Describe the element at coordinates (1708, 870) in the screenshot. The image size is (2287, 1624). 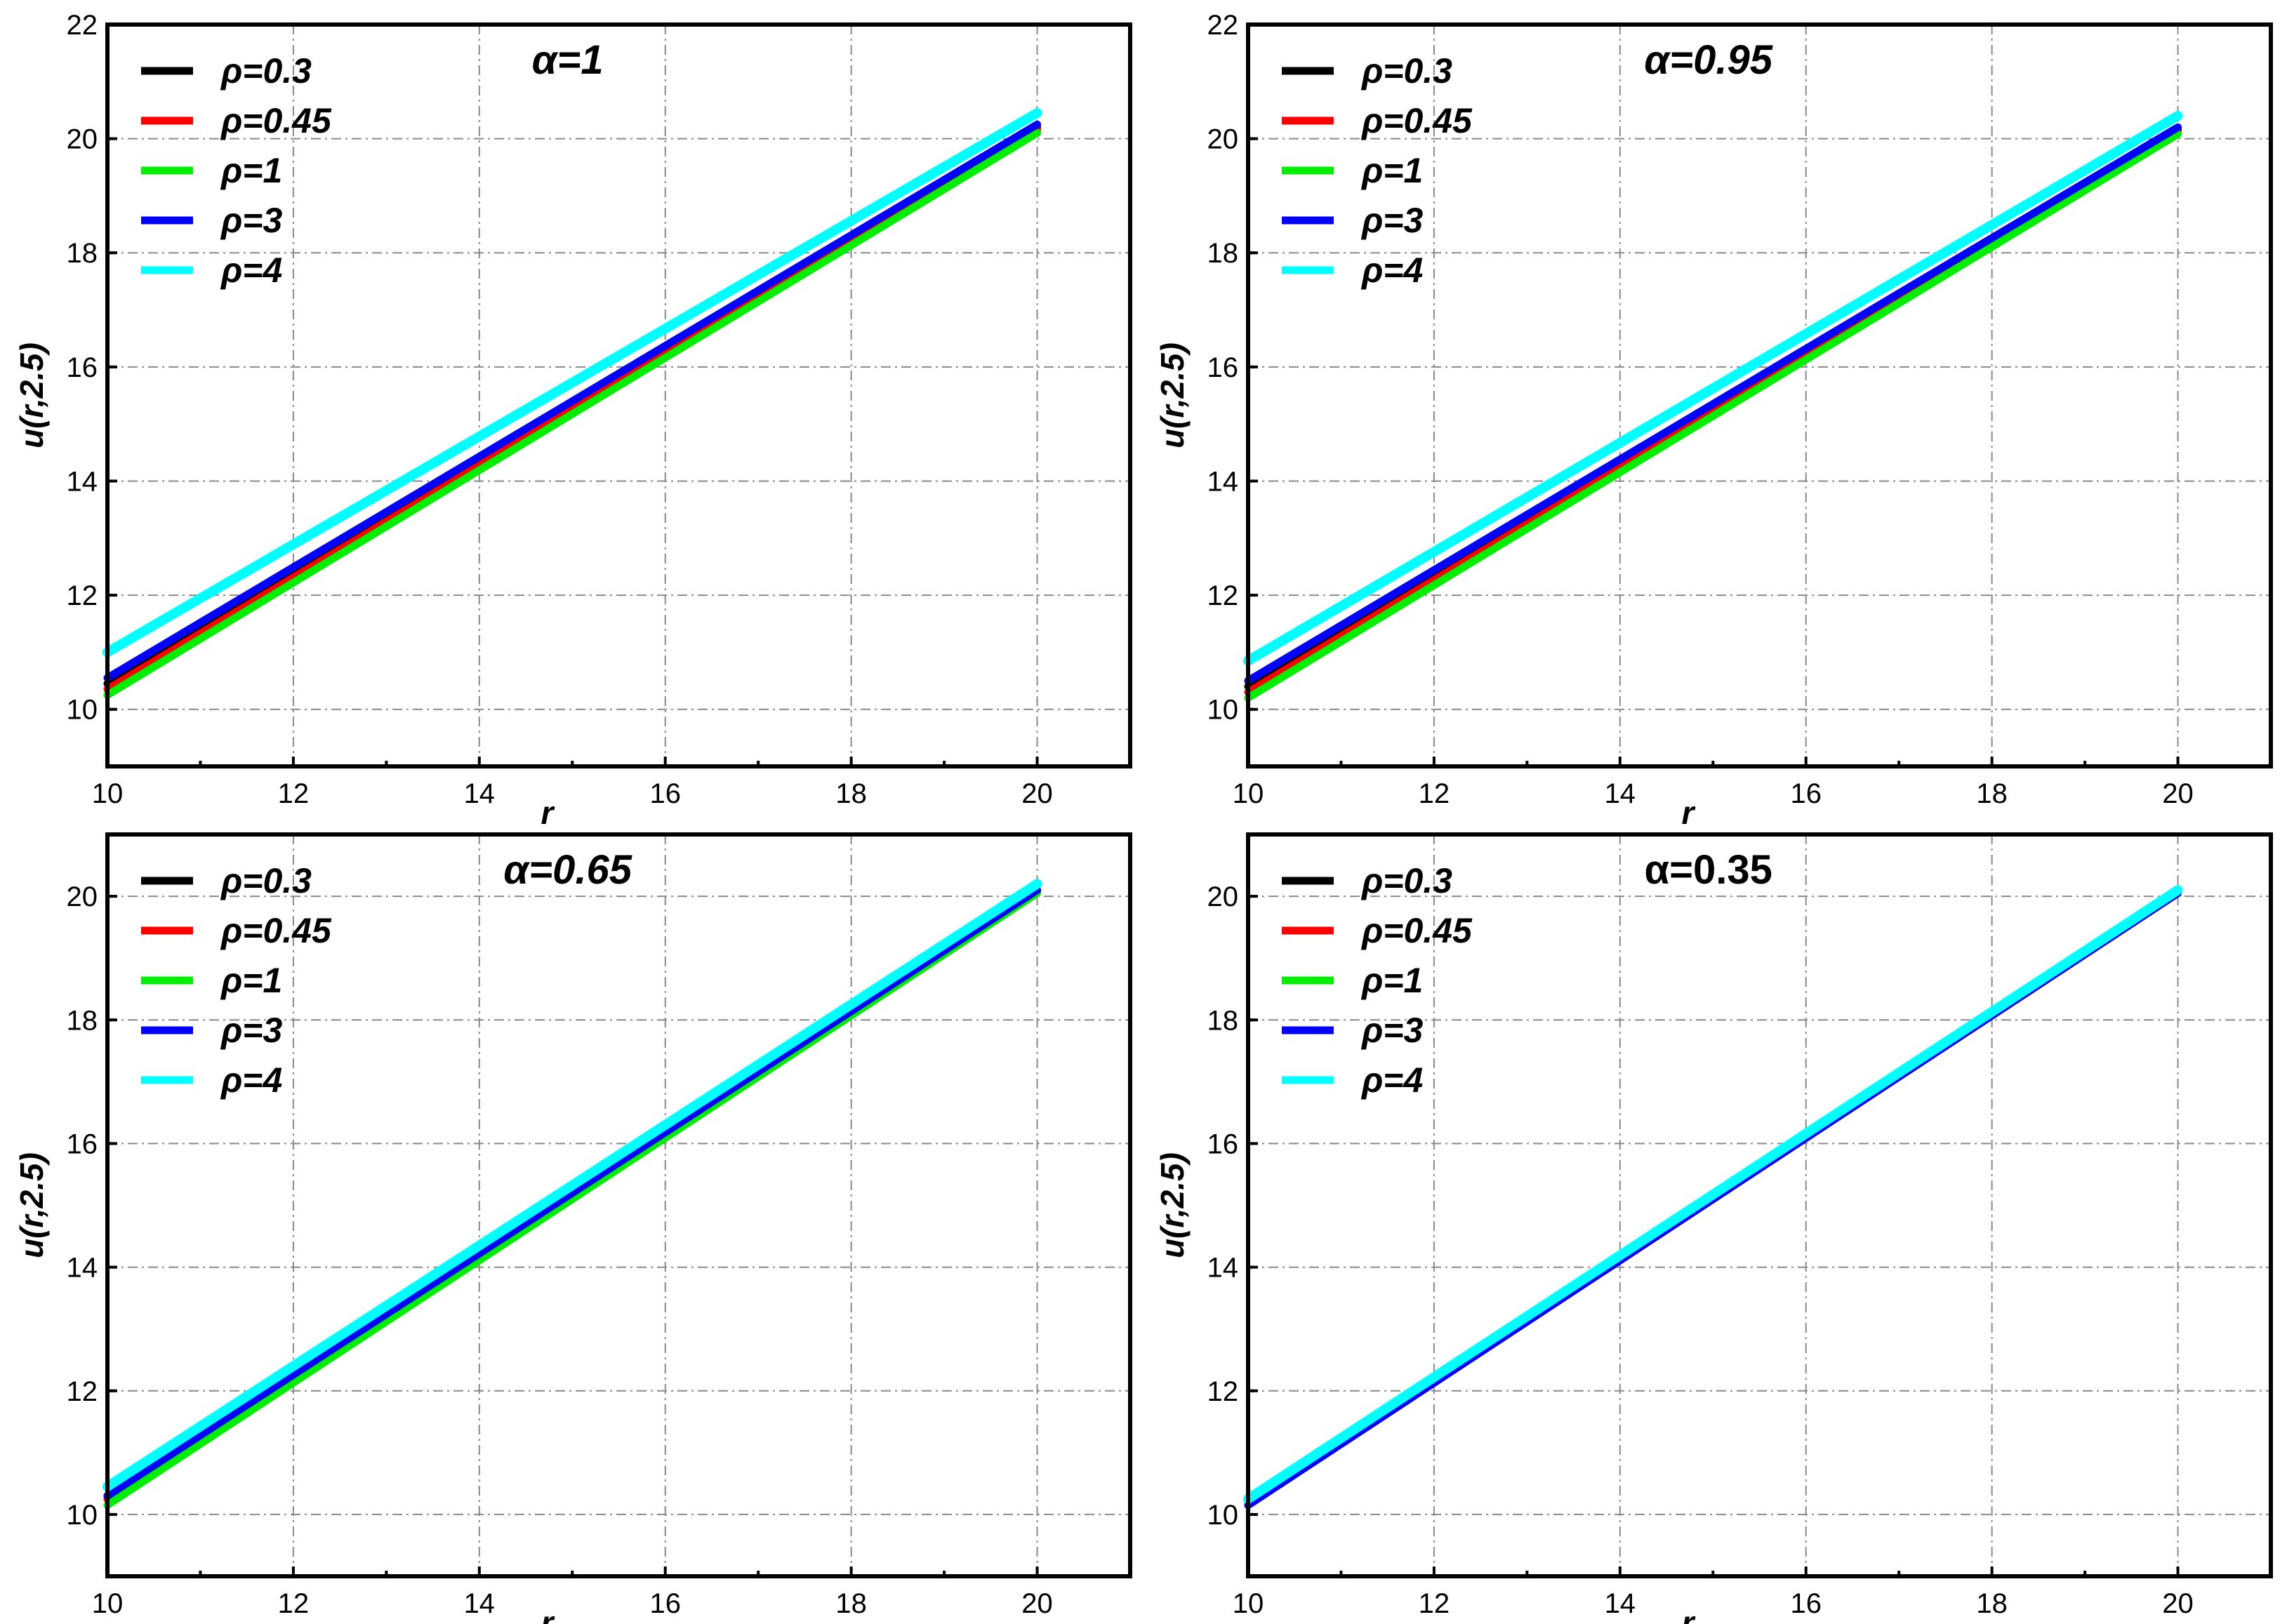
I see `panel-title: α=0.35` at that location.